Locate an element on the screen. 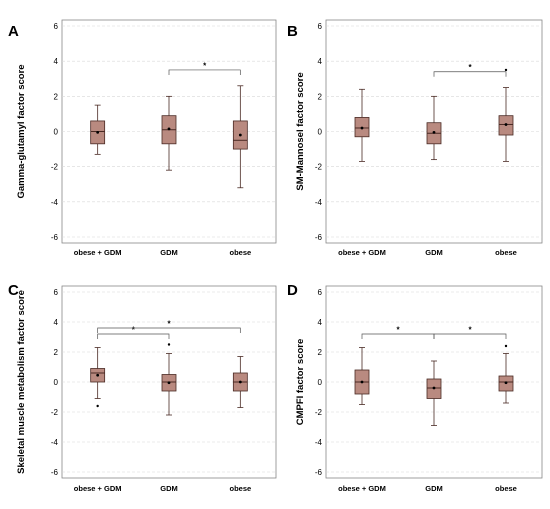 The width and height of the screenshot is (550, 509). y-axis-label: SM-Mannosel factor score is located at coordinates (300, 131).